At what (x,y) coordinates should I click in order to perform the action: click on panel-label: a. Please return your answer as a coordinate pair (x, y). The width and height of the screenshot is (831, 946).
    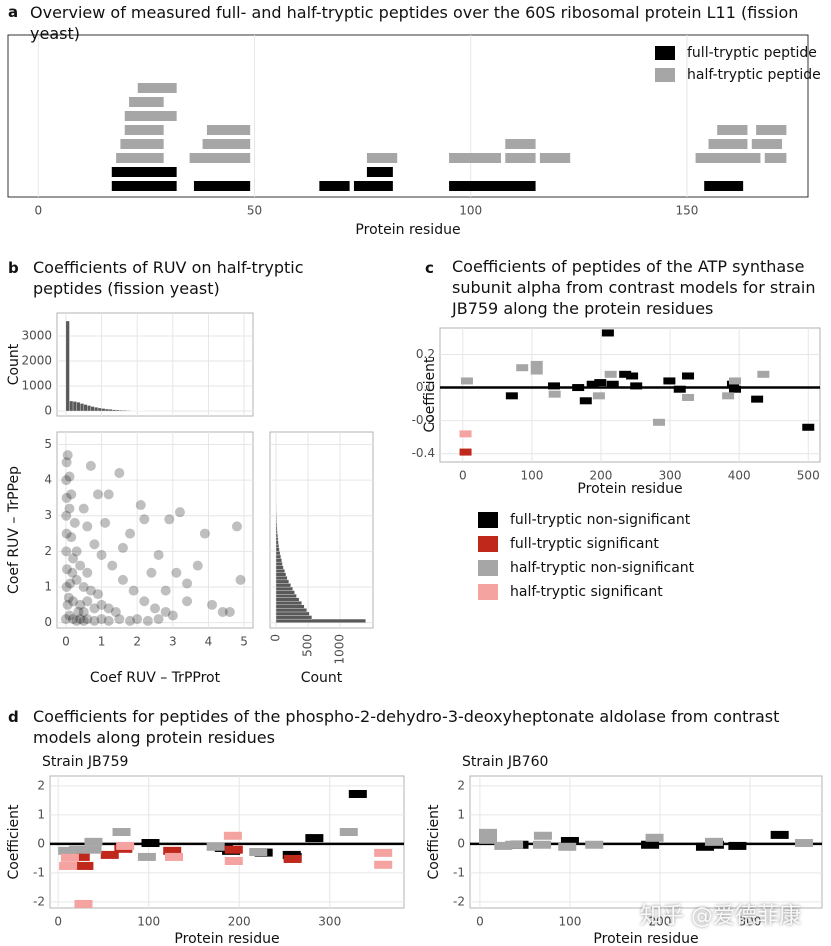
    Looking at the image, I should click on (13, 12).